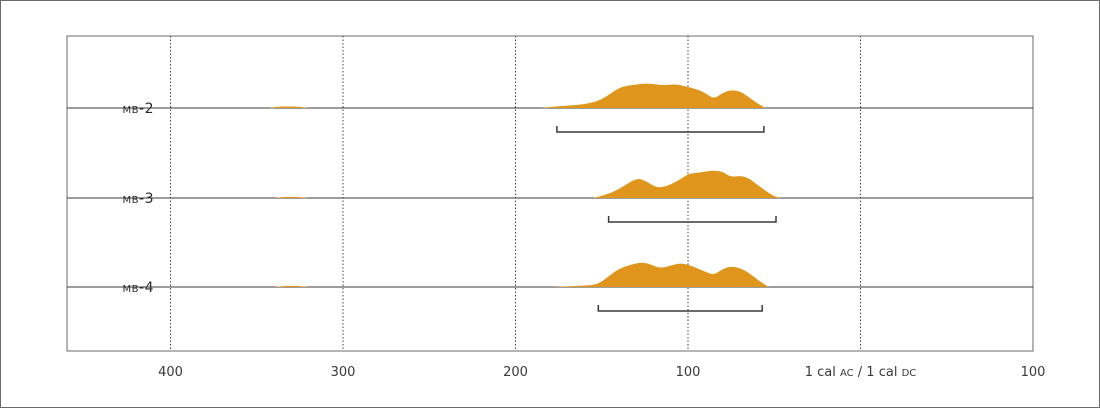  What do you see at coordinates (138, 288) in the screenshot?
I see `series-label: MB-4` at bounding box center [138, 288].